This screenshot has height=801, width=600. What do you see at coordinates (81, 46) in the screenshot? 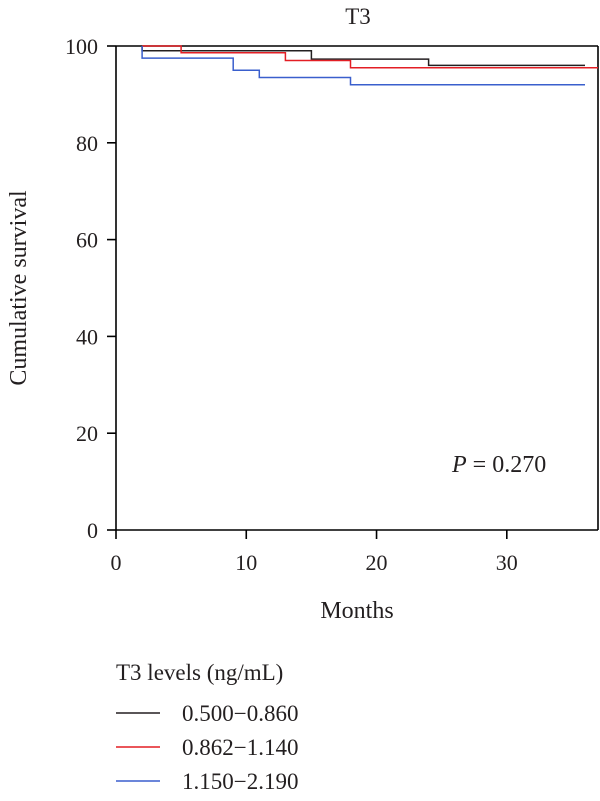
I see `y-tick-label: 100` at bounding box center [81, 46].